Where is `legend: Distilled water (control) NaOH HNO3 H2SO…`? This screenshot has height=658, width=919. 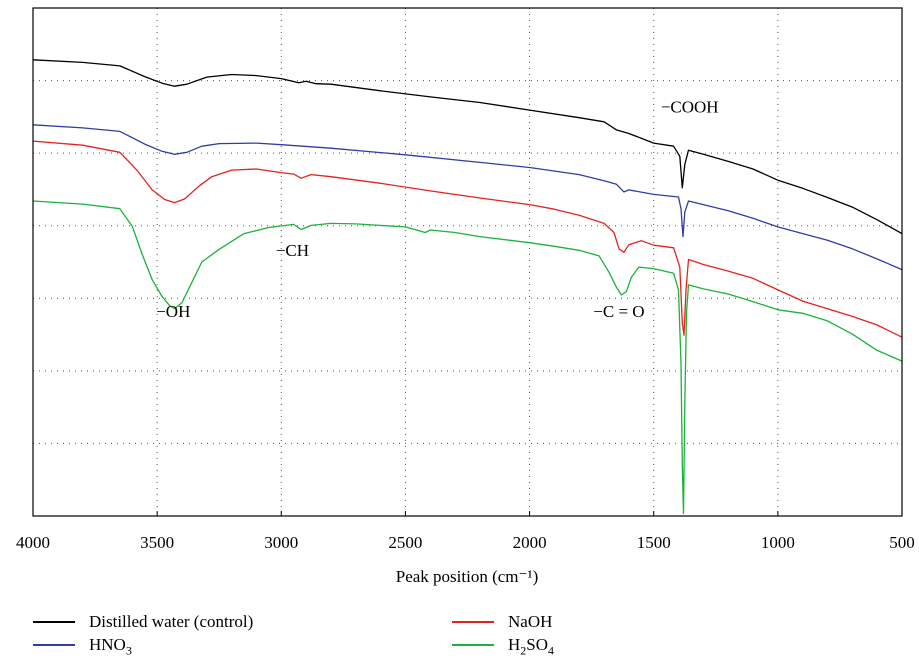 legend: Distilled water (control) NaOH HNO3 H2SO… is located at coordinates (459, 629).